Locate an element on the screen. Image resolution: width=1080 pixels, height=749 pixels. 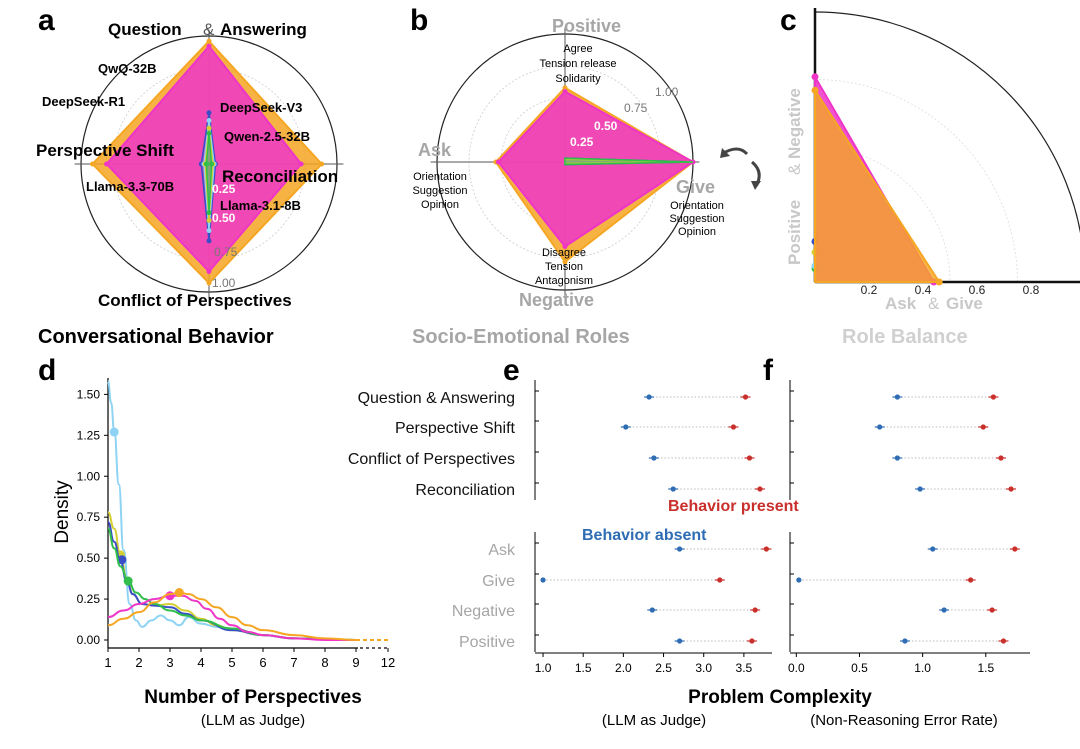
row-label-1-3: Positive is located at coordinates (487, 642).